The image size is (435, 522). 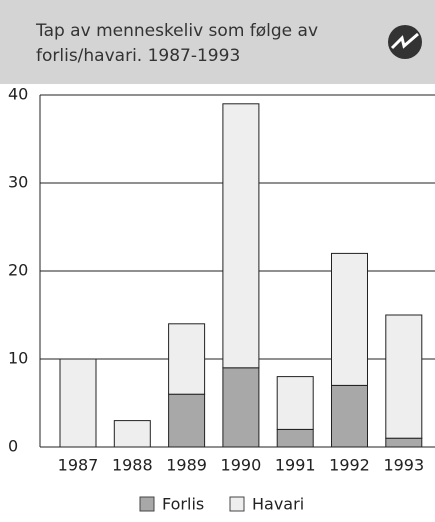 What do you see at coordinates (295, 465) in the screenshot?
I see `x-tick-label: 1991` at bounding box center [295, 465].